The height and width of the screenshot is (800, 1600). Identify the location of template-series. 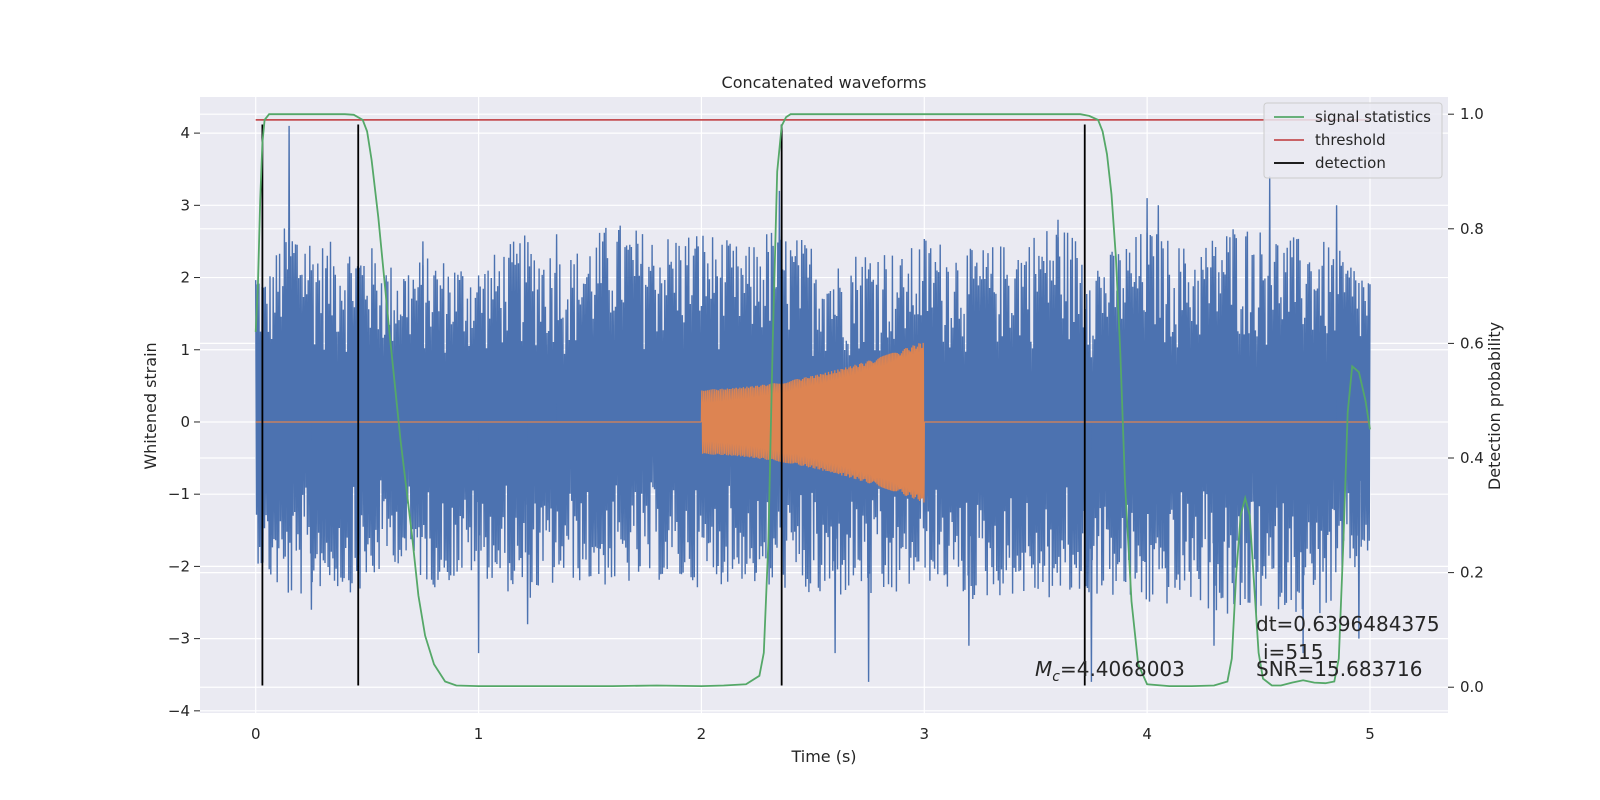
(812, 422).